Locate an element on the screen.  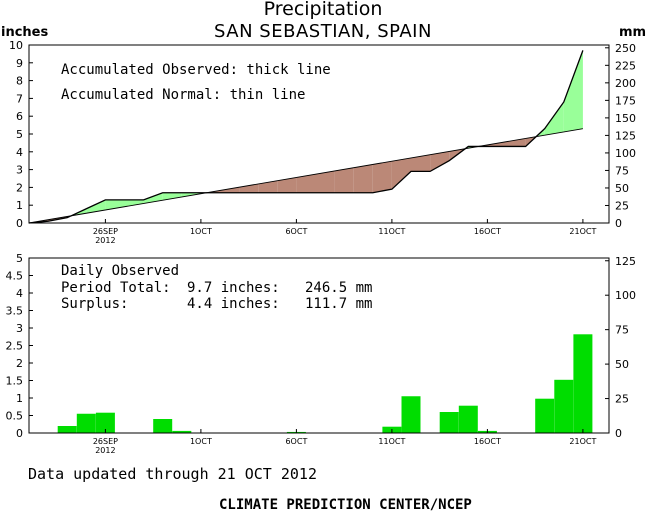
y2-tick-label: 225 is located at coordinates (625, 65).